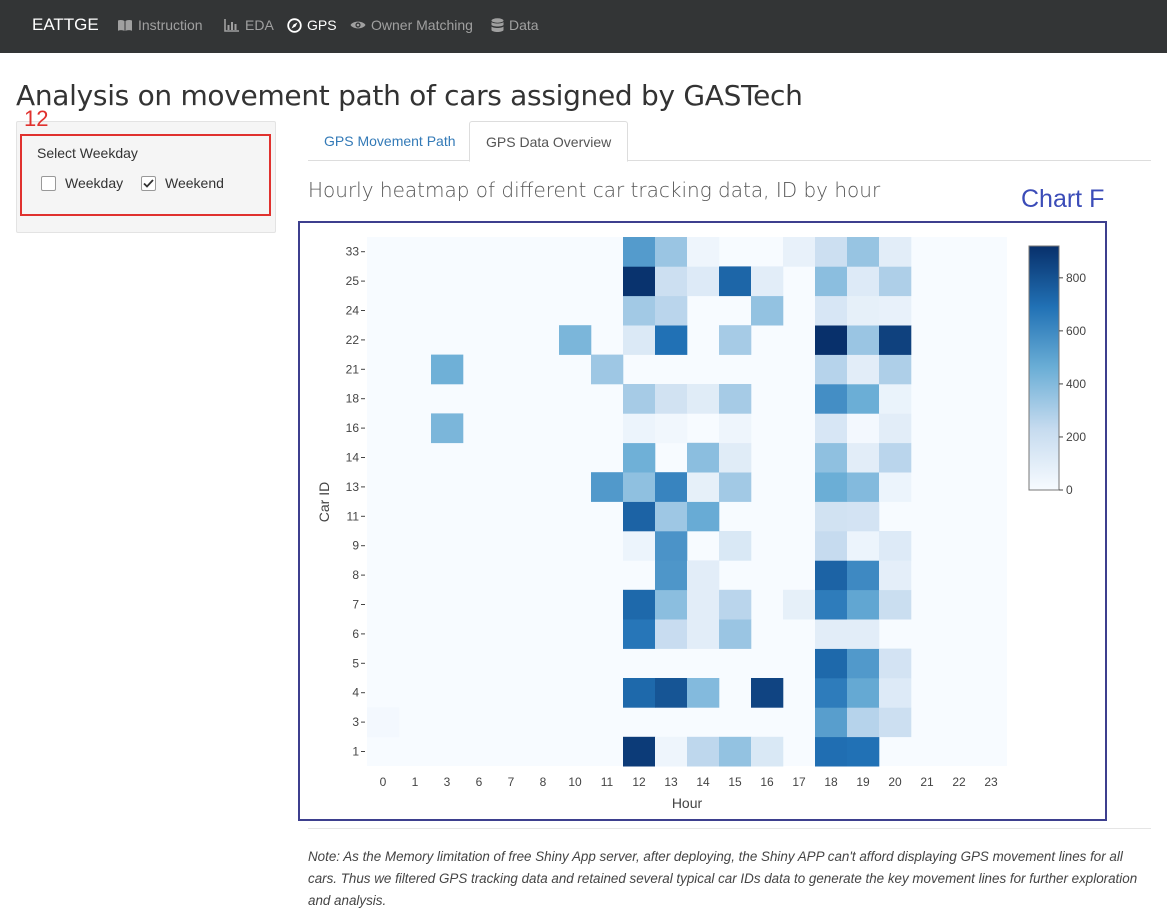 The height and width of the screenshot is (917, 1167). What do you see at coordinates (411, 25) in the screenshot?
I see `nav-item-owner-matching: Owner Matching` at bounding box center [411, 25].